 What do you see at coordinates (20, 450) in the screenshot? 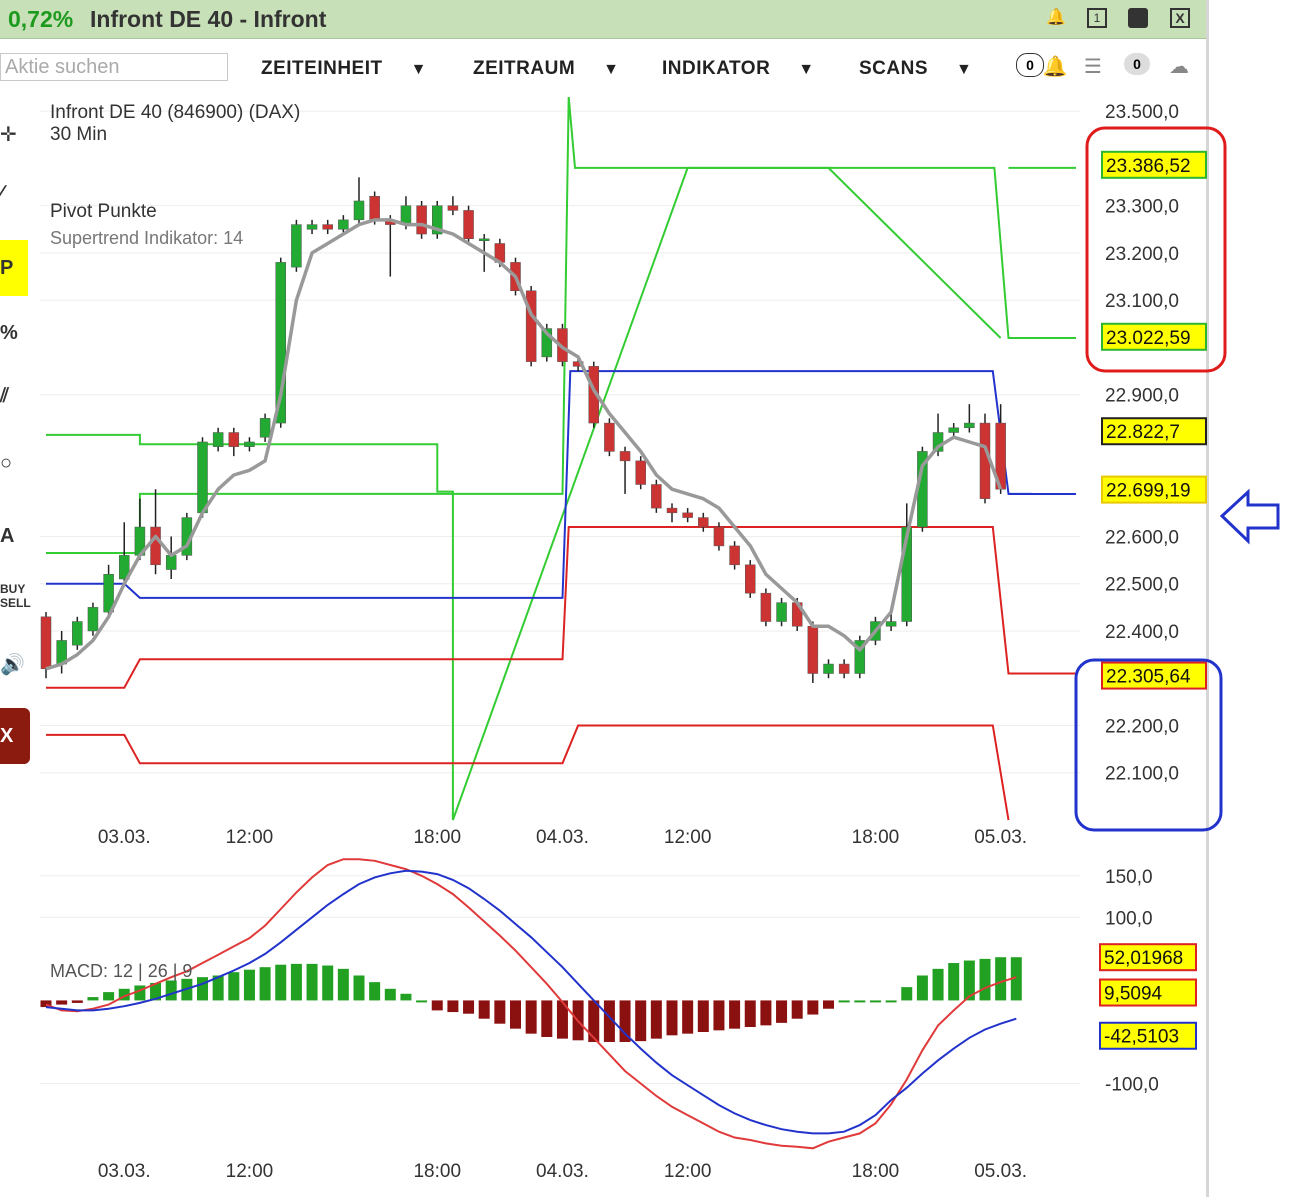
I see `drawing-tools: ✛ ∕ P % ⫽ ○ A BUY SELL 🔊 X` at bounding box center [20, 450].